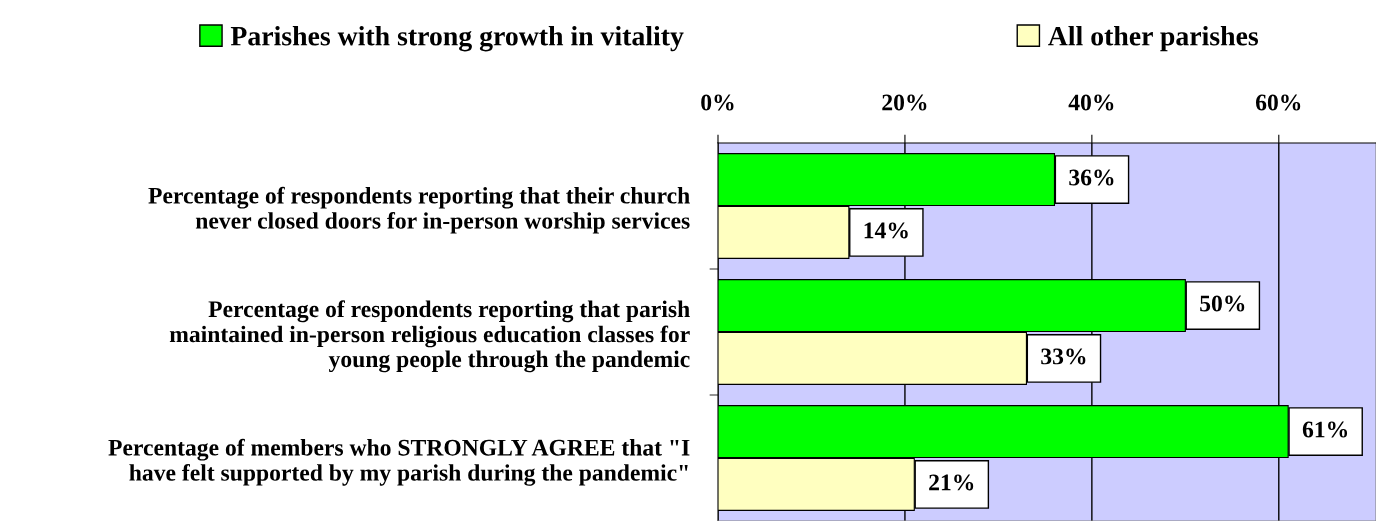 This screenshot has width=1376, height=521. What do you see at coordinates (1222, 303) in the screenshot?
I see `text: 50%` at bounding box center [1222, 303].